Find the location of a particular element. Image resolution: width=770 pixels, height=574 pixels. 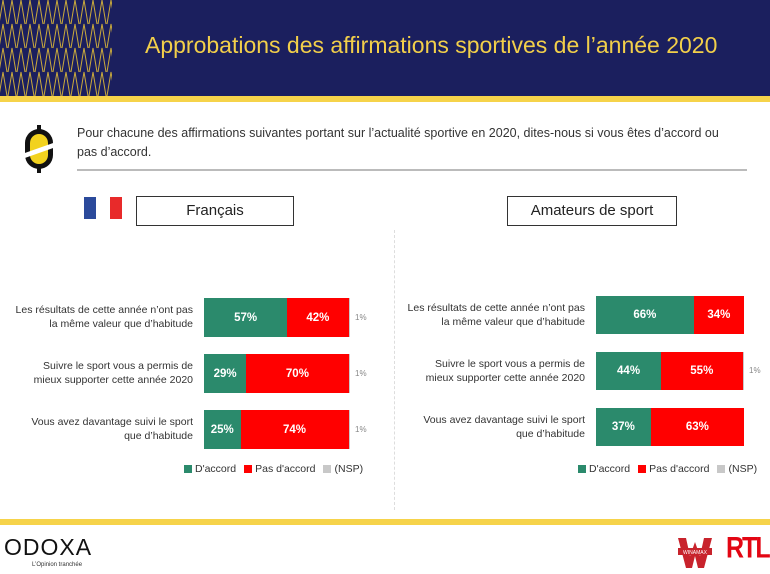

bar-agree: 57% is located at coordinates (246, 317).